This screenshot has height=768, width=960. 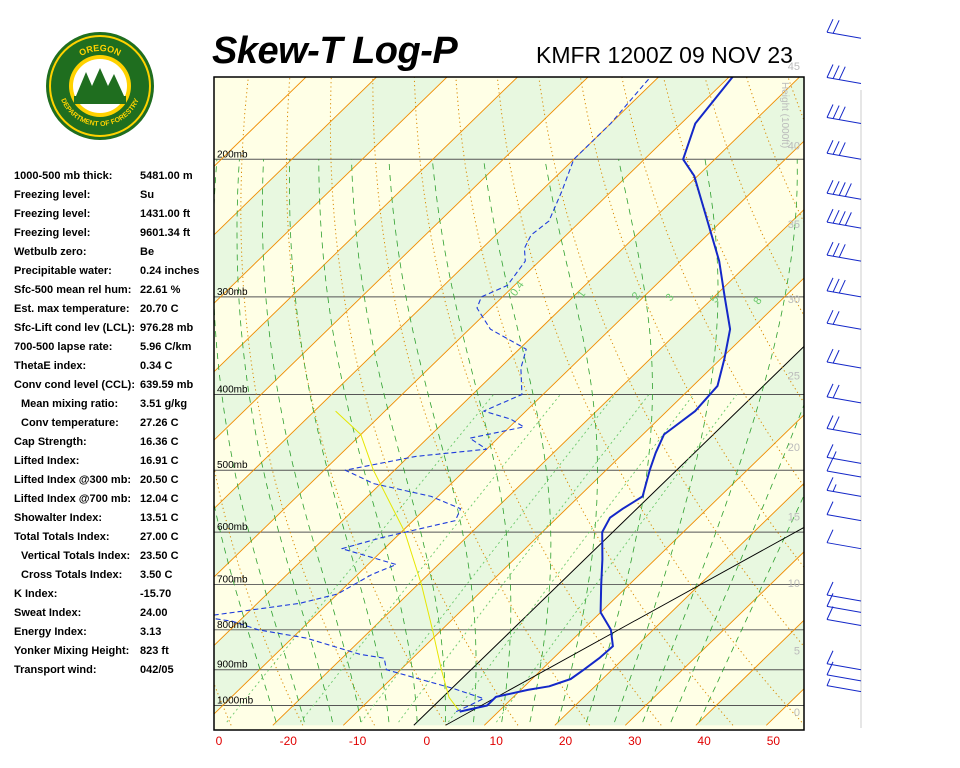 What do you see at coordinates (70, 404) in the screenshot?
I see `stat-label: Mean mixing ratio:` at bounding box center [70, 404].